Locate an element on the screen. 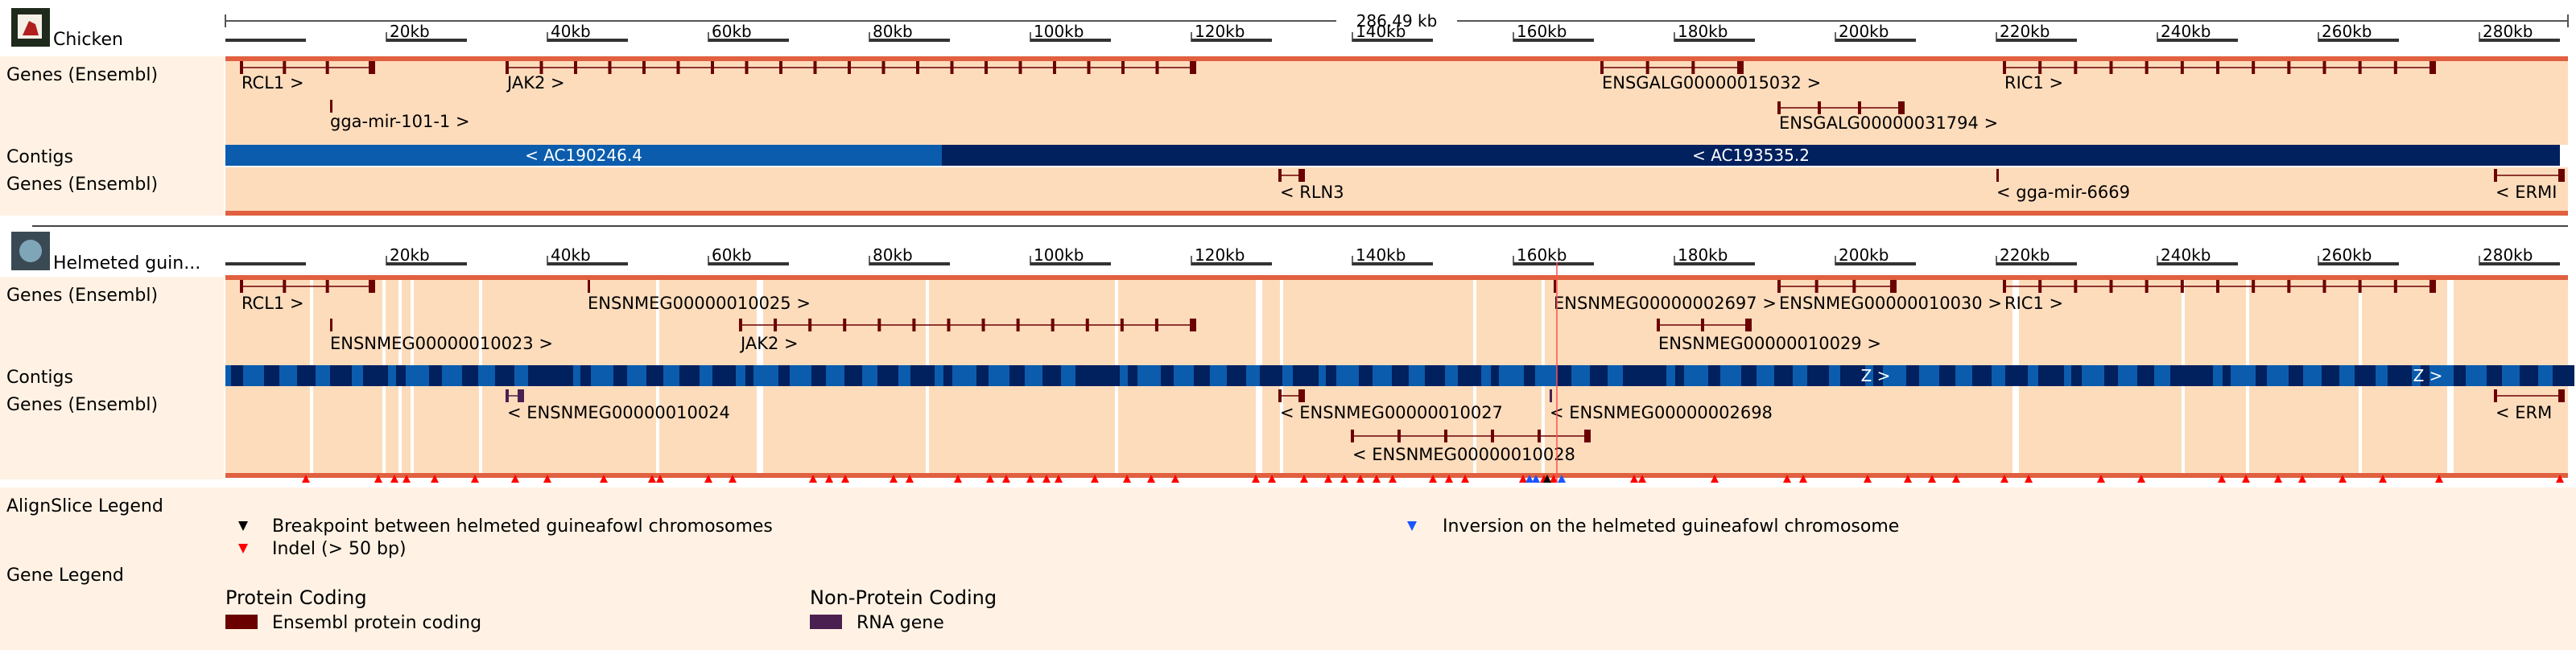 This screenshot has width=2576, height=650. gene-label: RCL1 > is located at coordinates (273, 83).